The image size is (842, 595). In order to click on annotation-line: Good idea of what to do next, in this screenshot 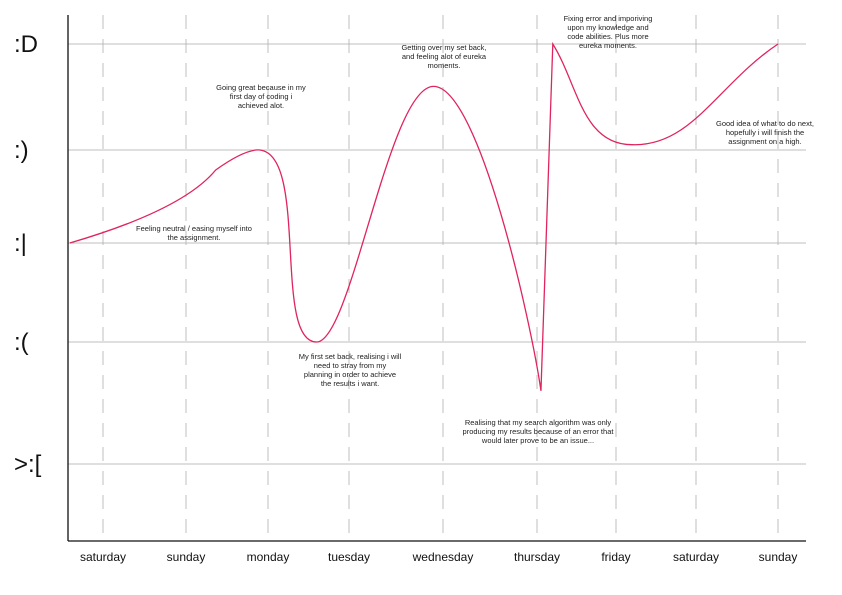, I will do `click(765, 123)`.